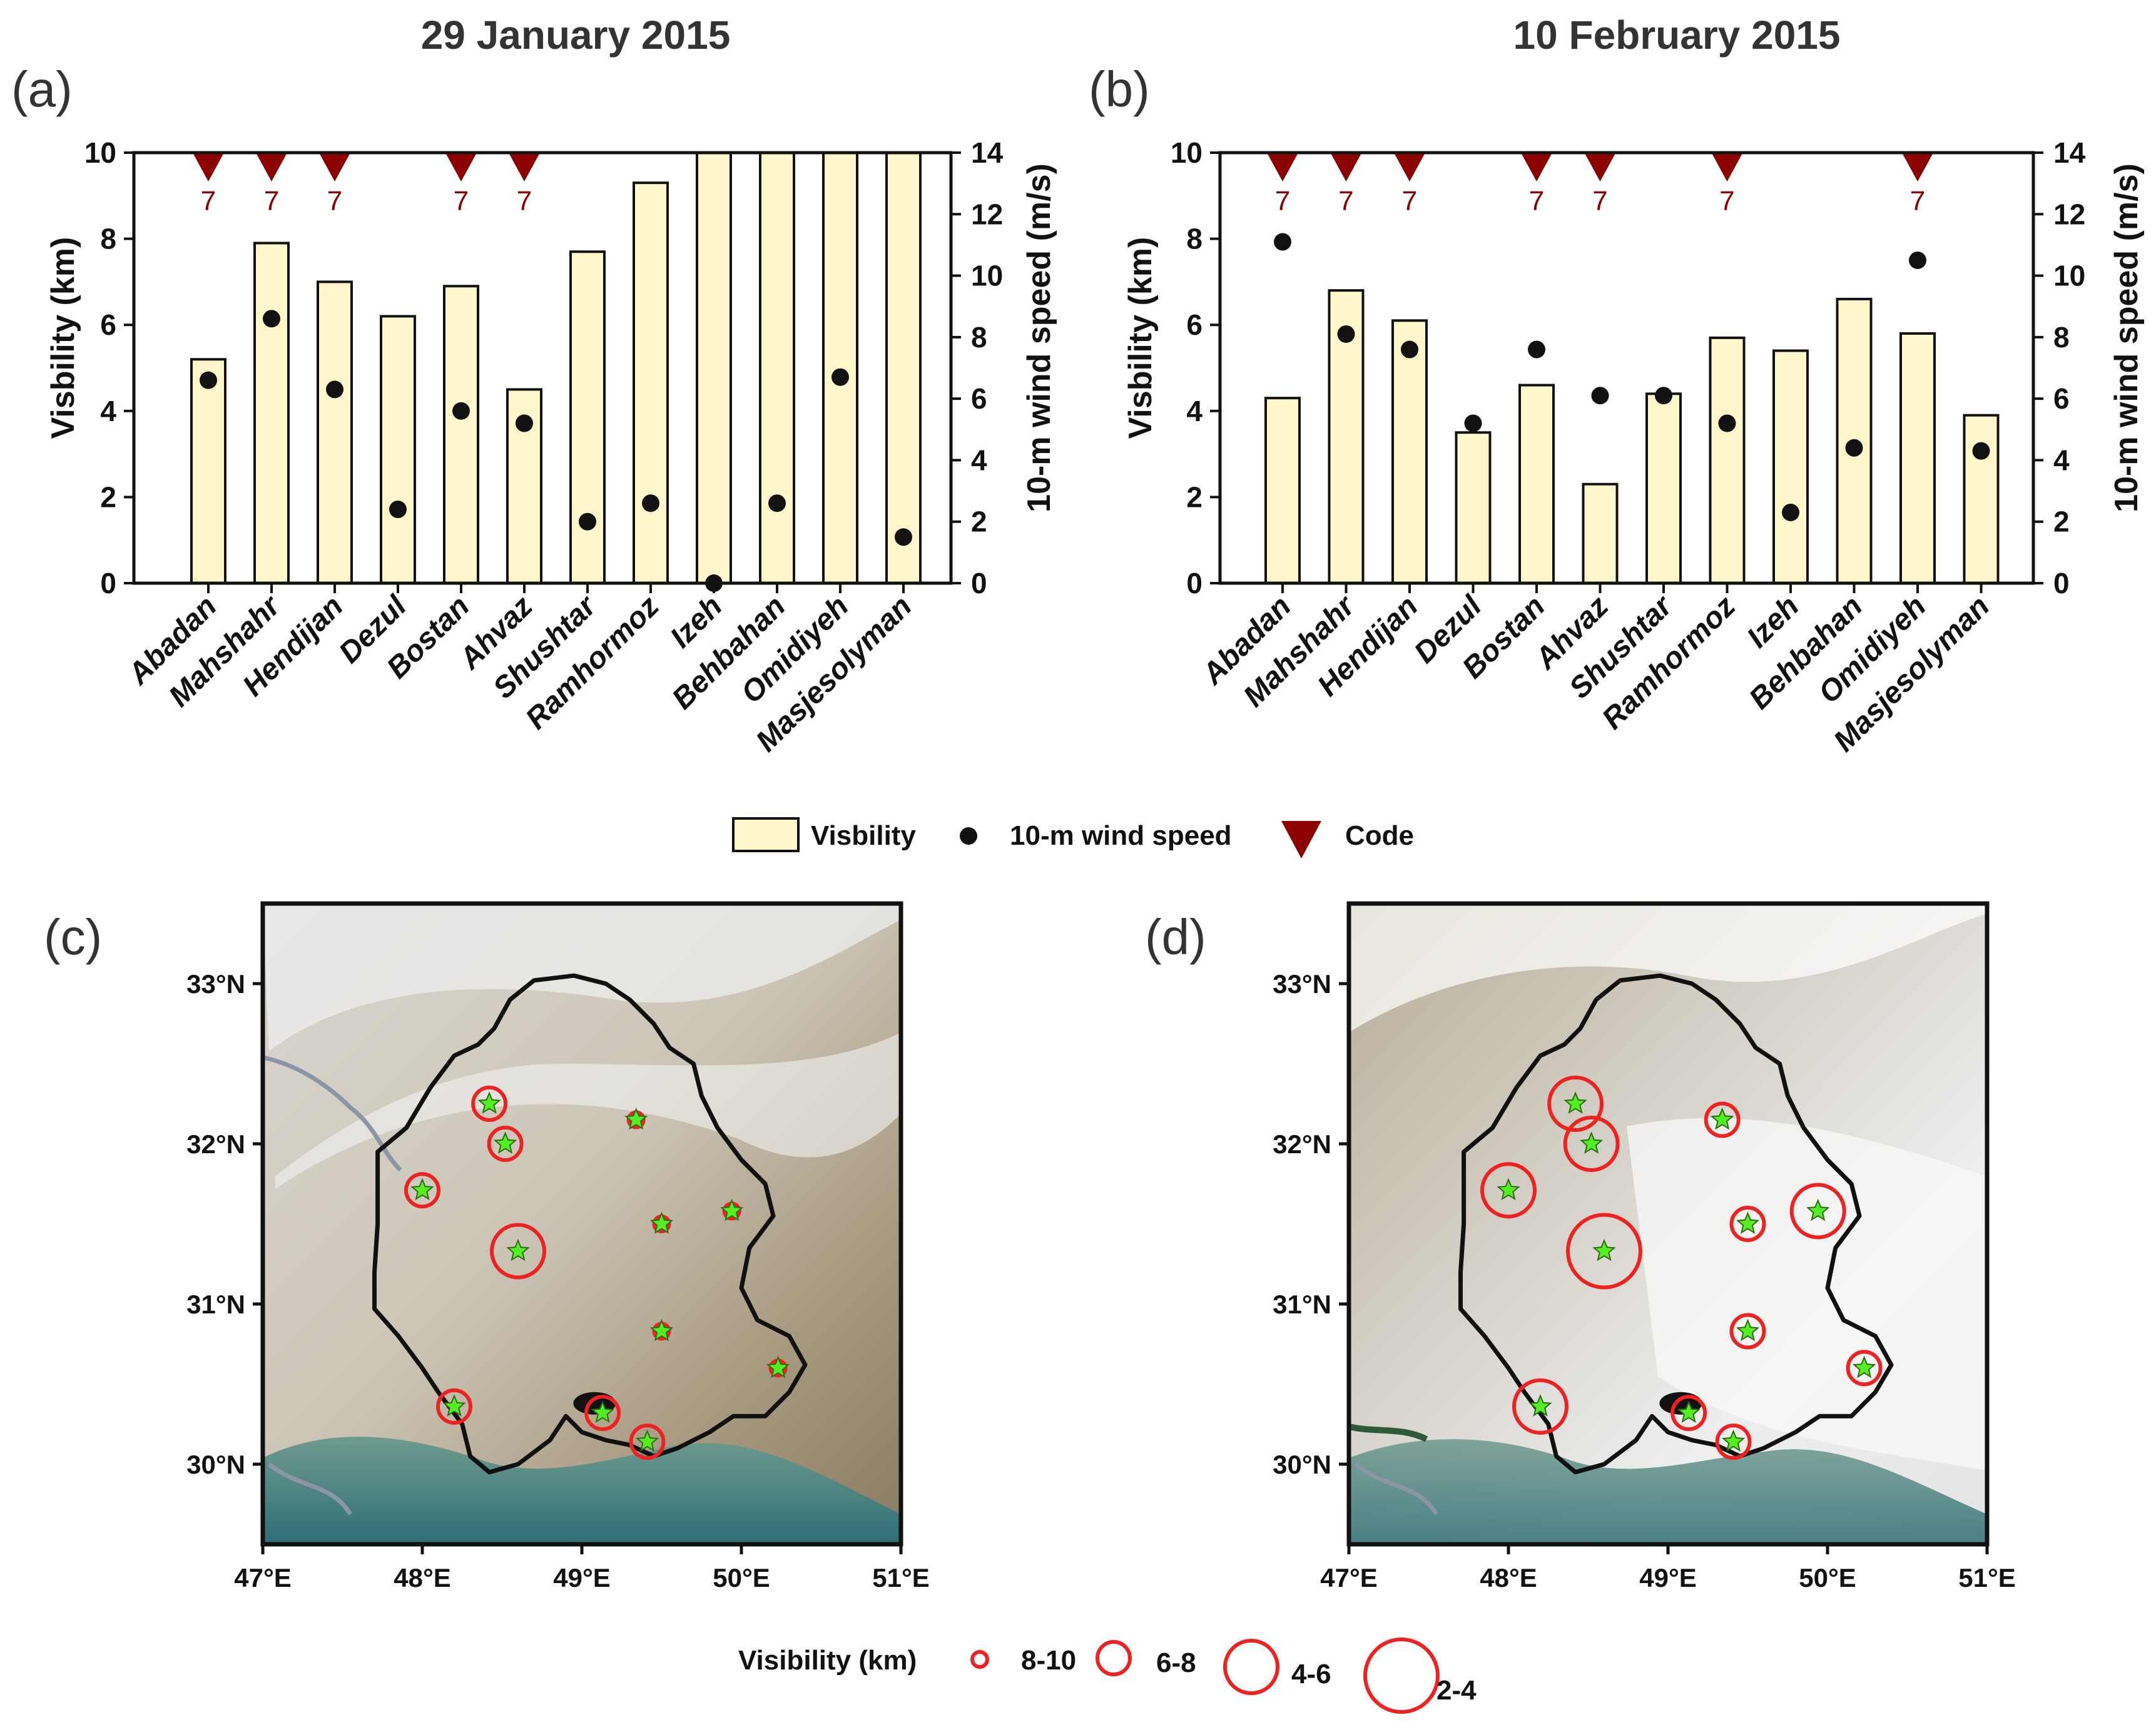 This screenshot has height=1732, width=2156. I want to click on panel-a-wind-dot-mahshahr, so click(272, 319).